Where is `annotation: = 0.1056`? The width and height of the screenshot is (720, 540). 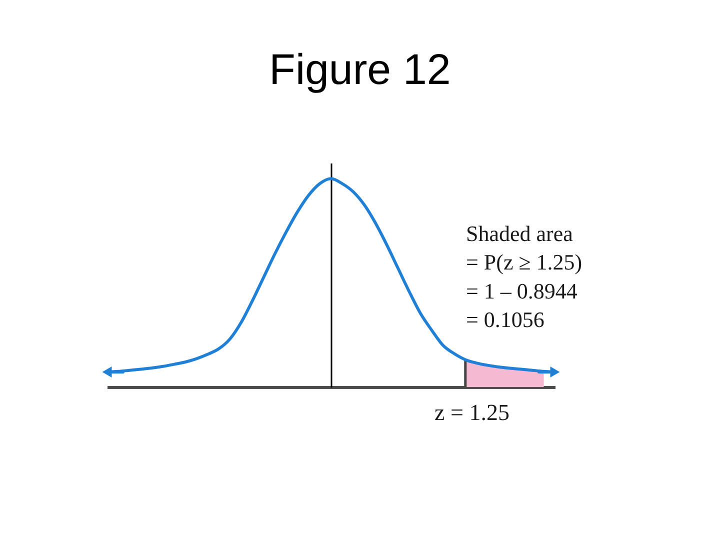 annotation: = 0.1056 is located at coordinates (505, 319).